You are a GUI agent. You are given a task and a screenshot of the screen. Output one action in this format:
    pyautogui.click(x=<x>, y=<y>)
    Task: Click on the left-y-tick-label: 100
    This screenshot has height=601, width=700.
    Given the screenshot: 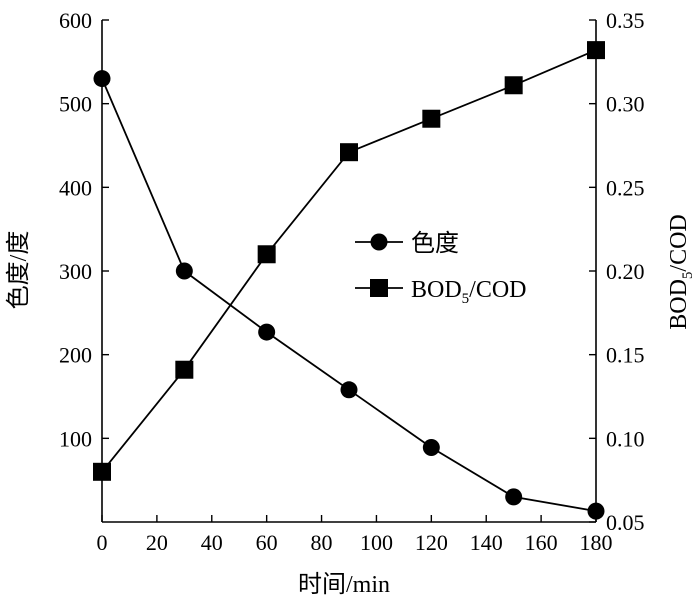 What is the action you would take?
    pyautogui.click(x=75, y=438)
    